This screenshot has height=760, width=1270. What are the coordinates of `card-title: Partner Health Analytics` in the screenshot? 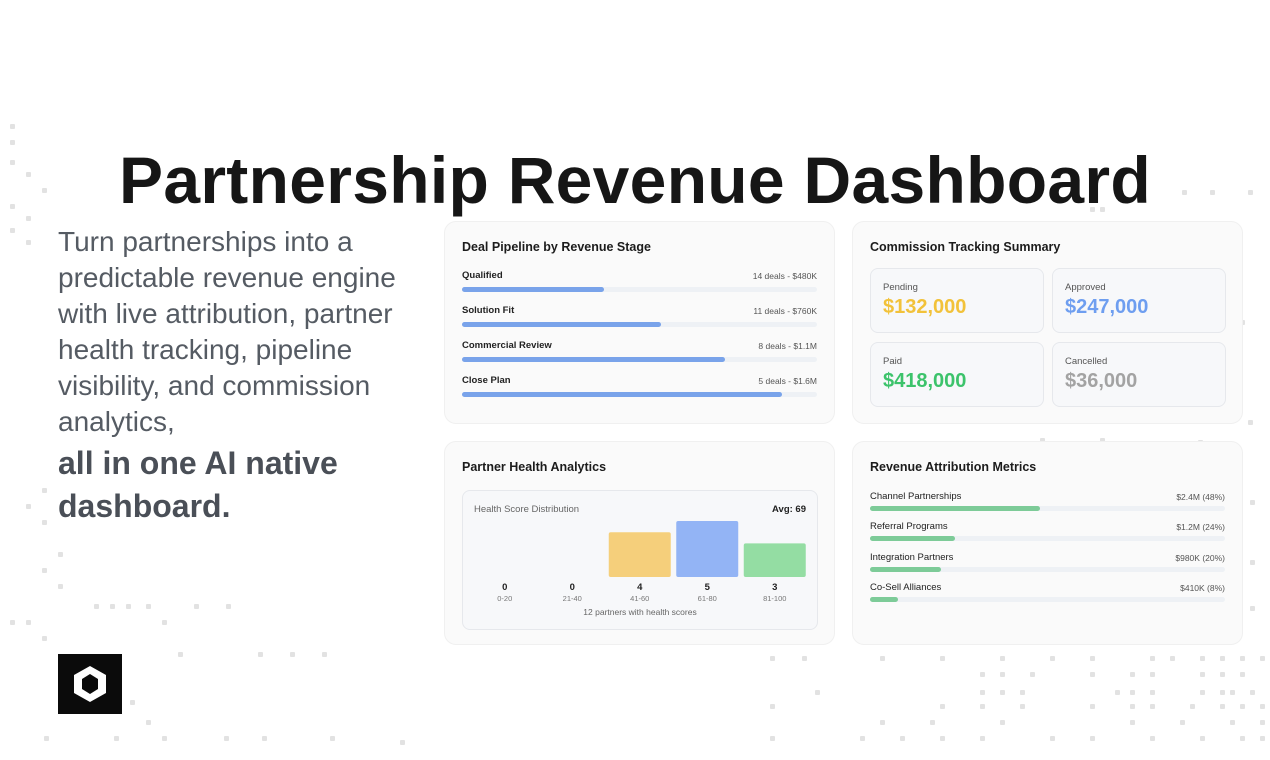 It's located at (534, 467).